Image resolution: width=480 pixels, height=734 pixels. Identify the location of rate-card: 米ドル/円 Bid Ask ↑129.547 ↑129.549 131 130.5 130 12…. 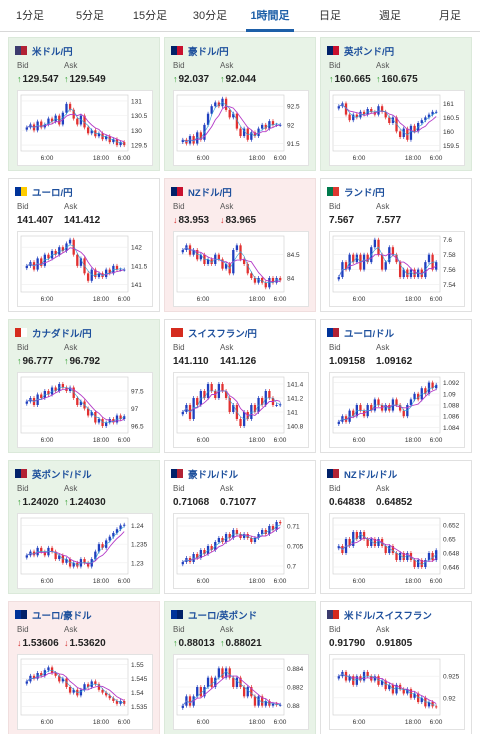
(84, 104).